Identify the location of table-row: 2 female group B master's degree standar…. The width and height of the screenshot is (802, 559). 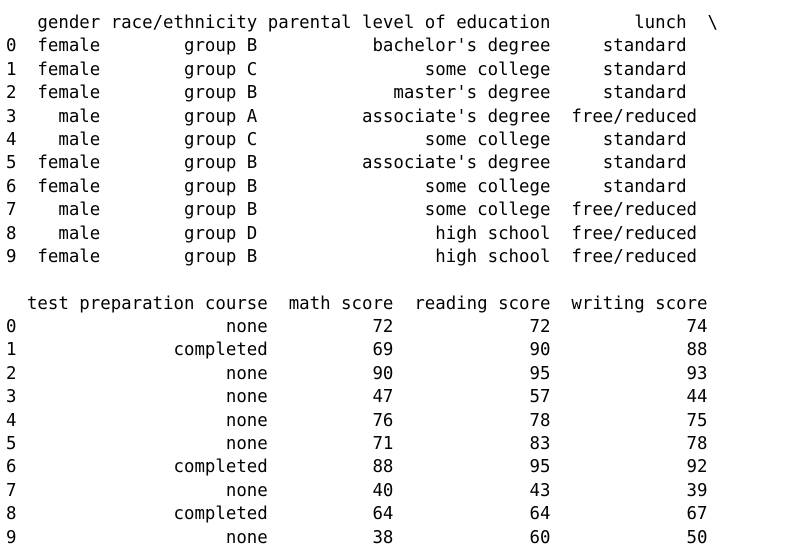
(346, 93).